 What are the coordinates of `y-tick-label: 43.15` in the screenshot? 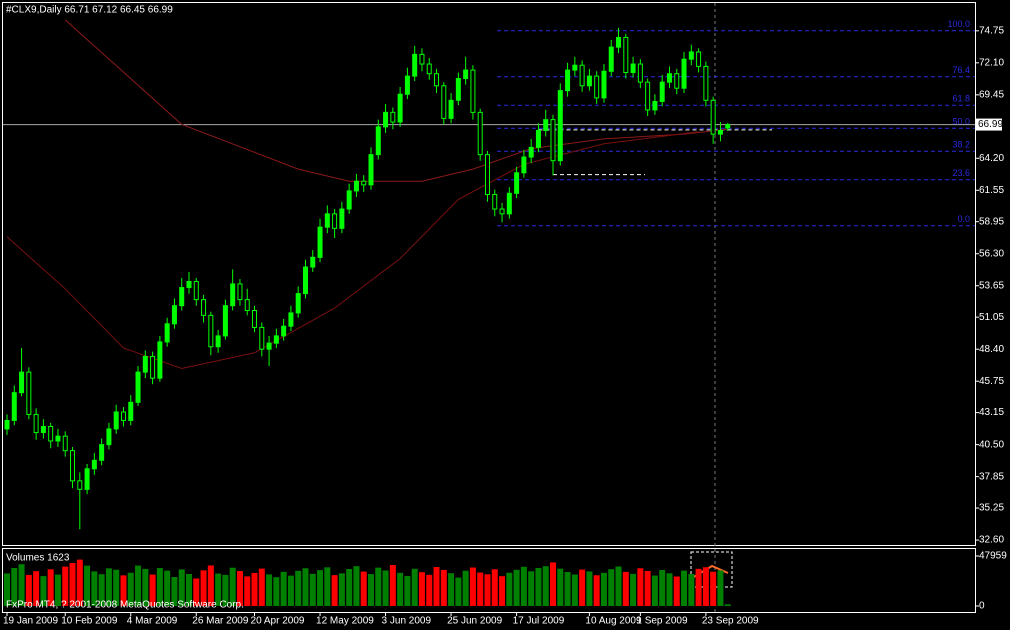 It's located at (991, 412).